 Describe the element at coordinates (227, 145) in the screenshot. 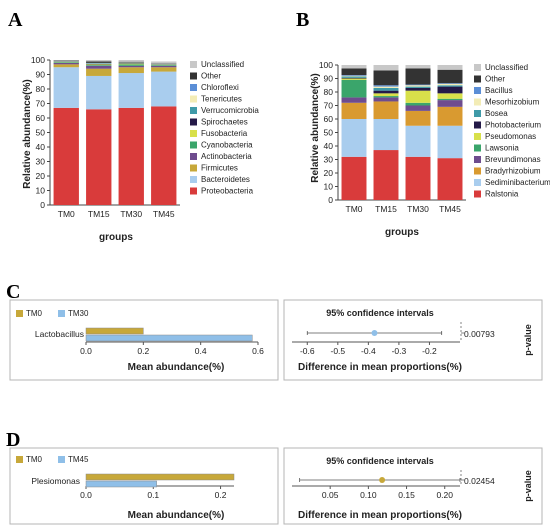

I see `chartA-legend-label: Cyanobacteria` at that location.